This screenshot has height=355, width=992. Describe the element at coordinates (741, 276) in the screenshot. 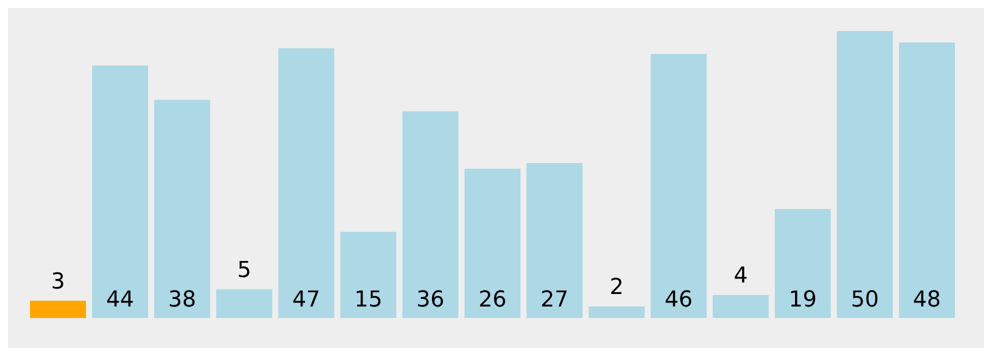

I see `data-label: 4` at that location.